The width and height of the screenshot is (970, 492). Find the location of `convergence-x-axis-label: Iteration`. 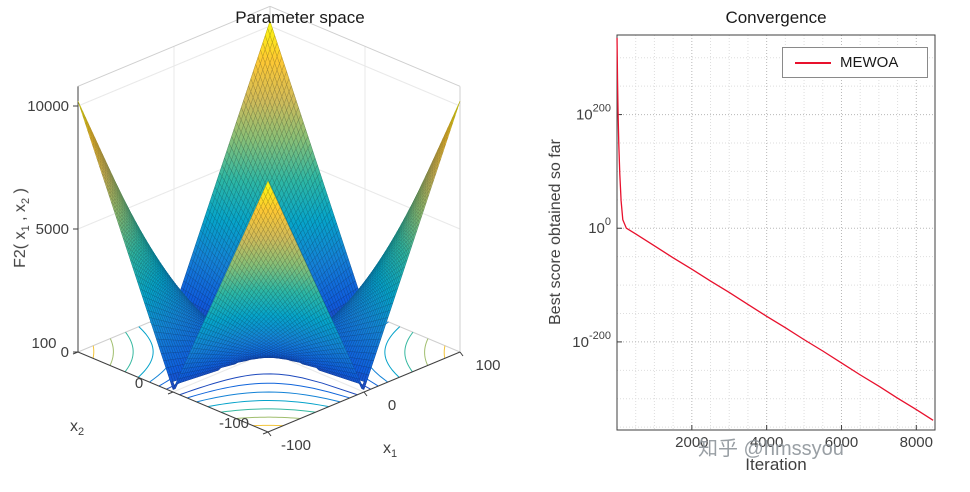

convergence-x-axis-label: Iteration is located at coordinates (776, 464).